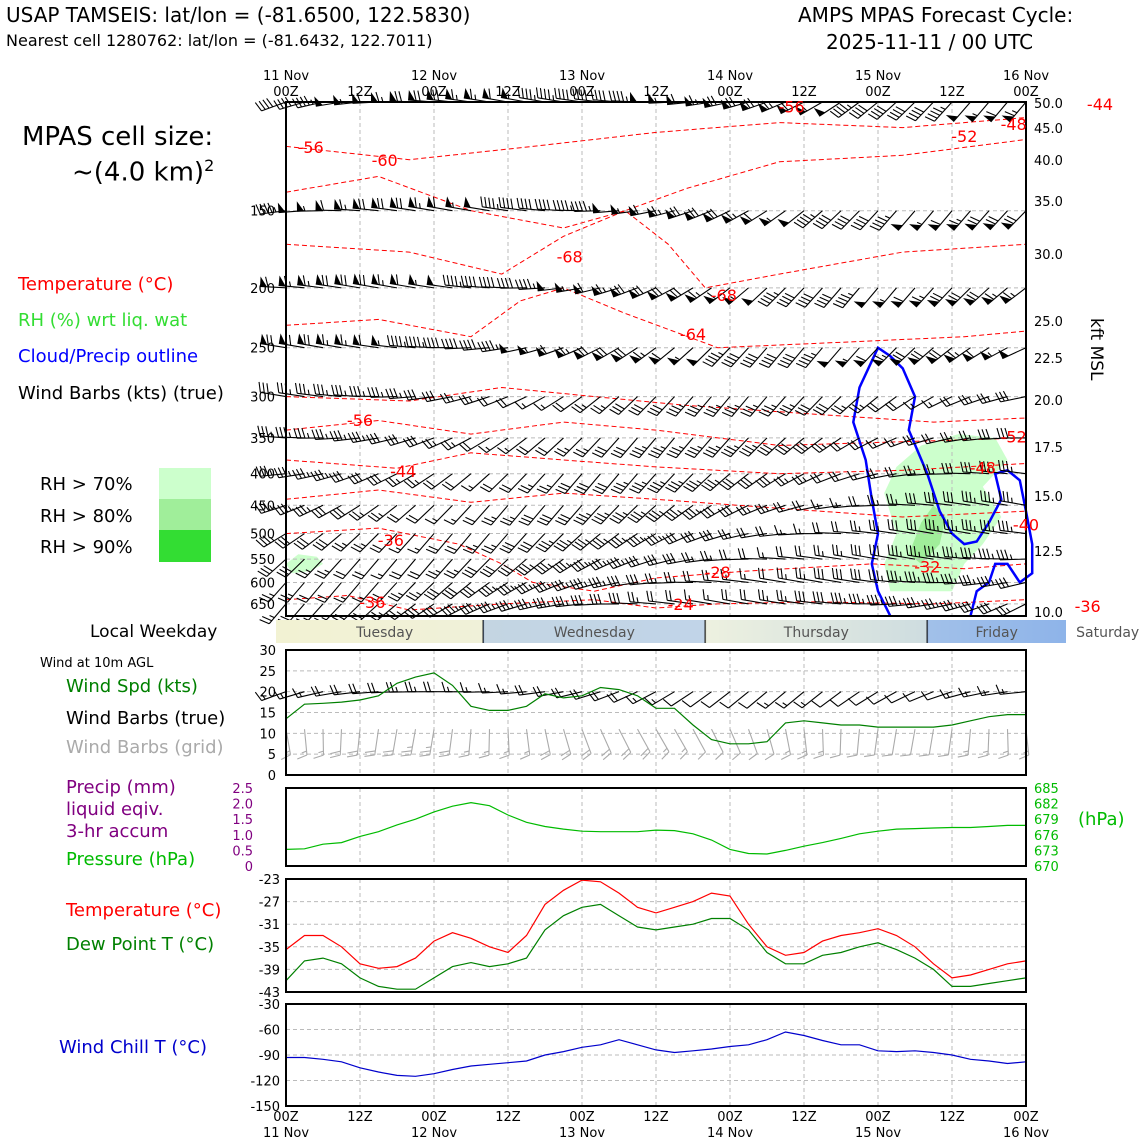 The image size is (1140, 1140). I want to click on wind-speed-tick: 15, so click(267, 714).